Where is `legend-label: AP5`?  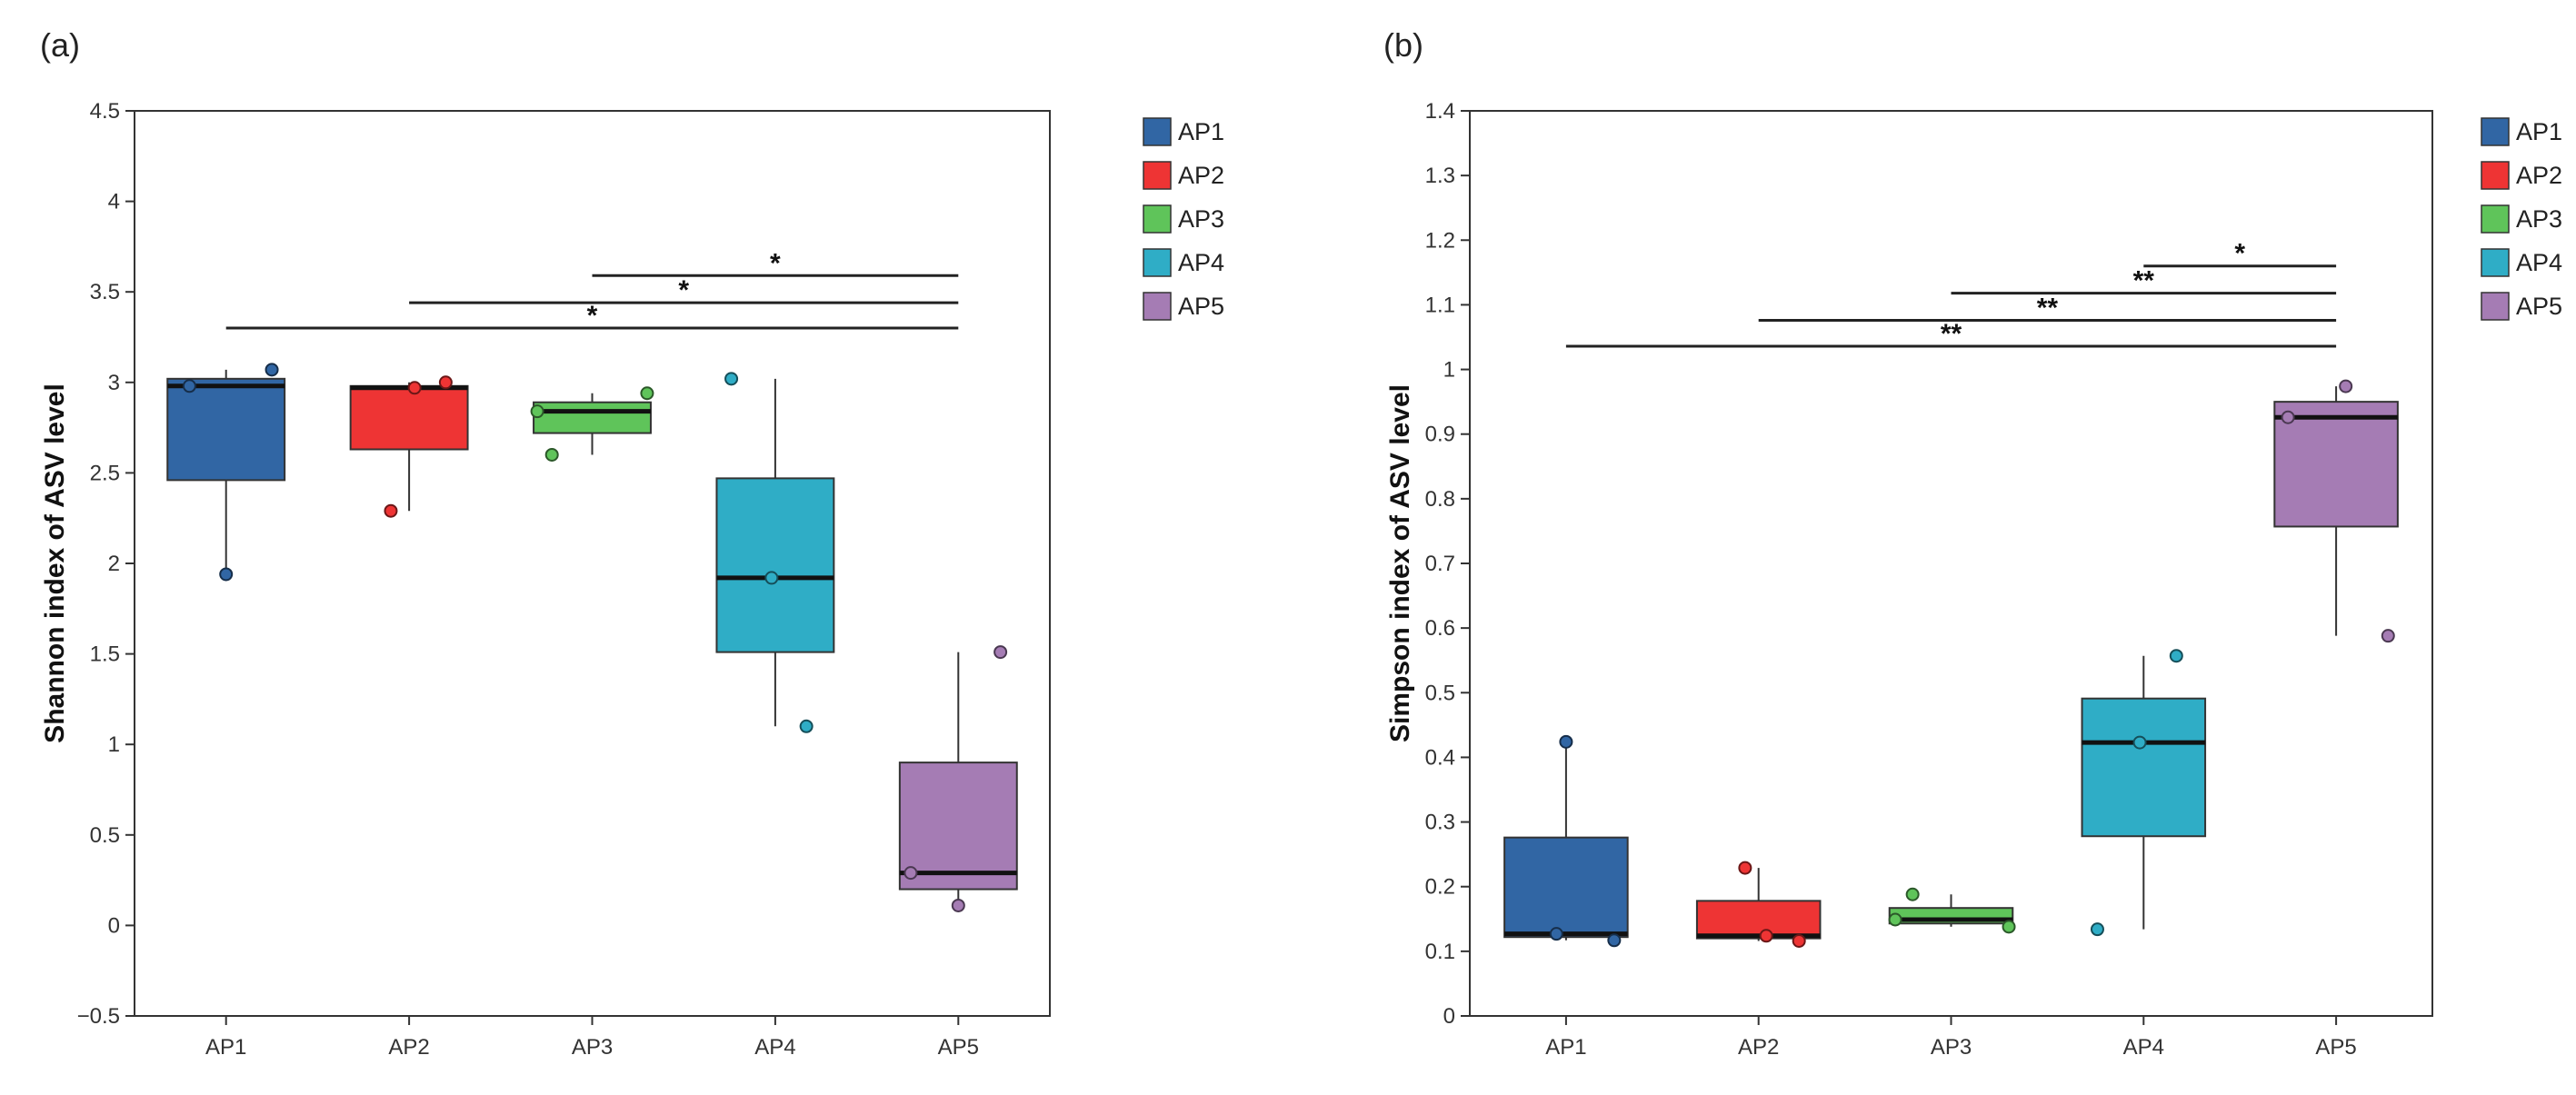 legend-label: AP5 is located at coordinates (1201, 307).